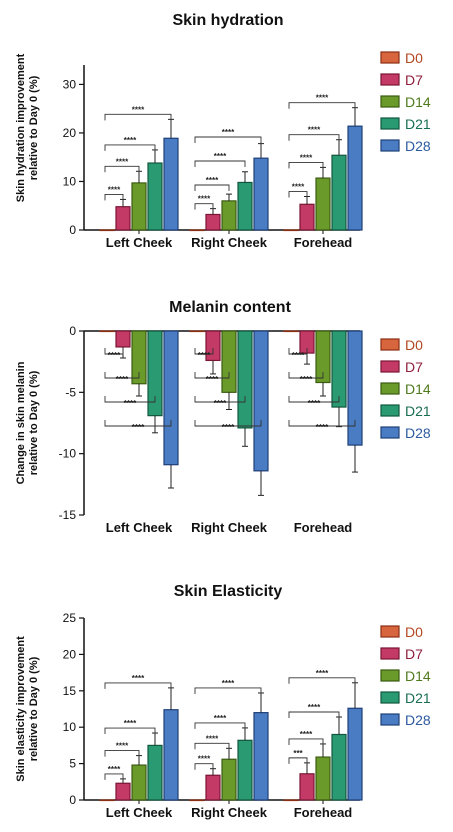 The height and width of the screenshot is (832, 453). I want to click on significance-label: ***, so click(298, 753).